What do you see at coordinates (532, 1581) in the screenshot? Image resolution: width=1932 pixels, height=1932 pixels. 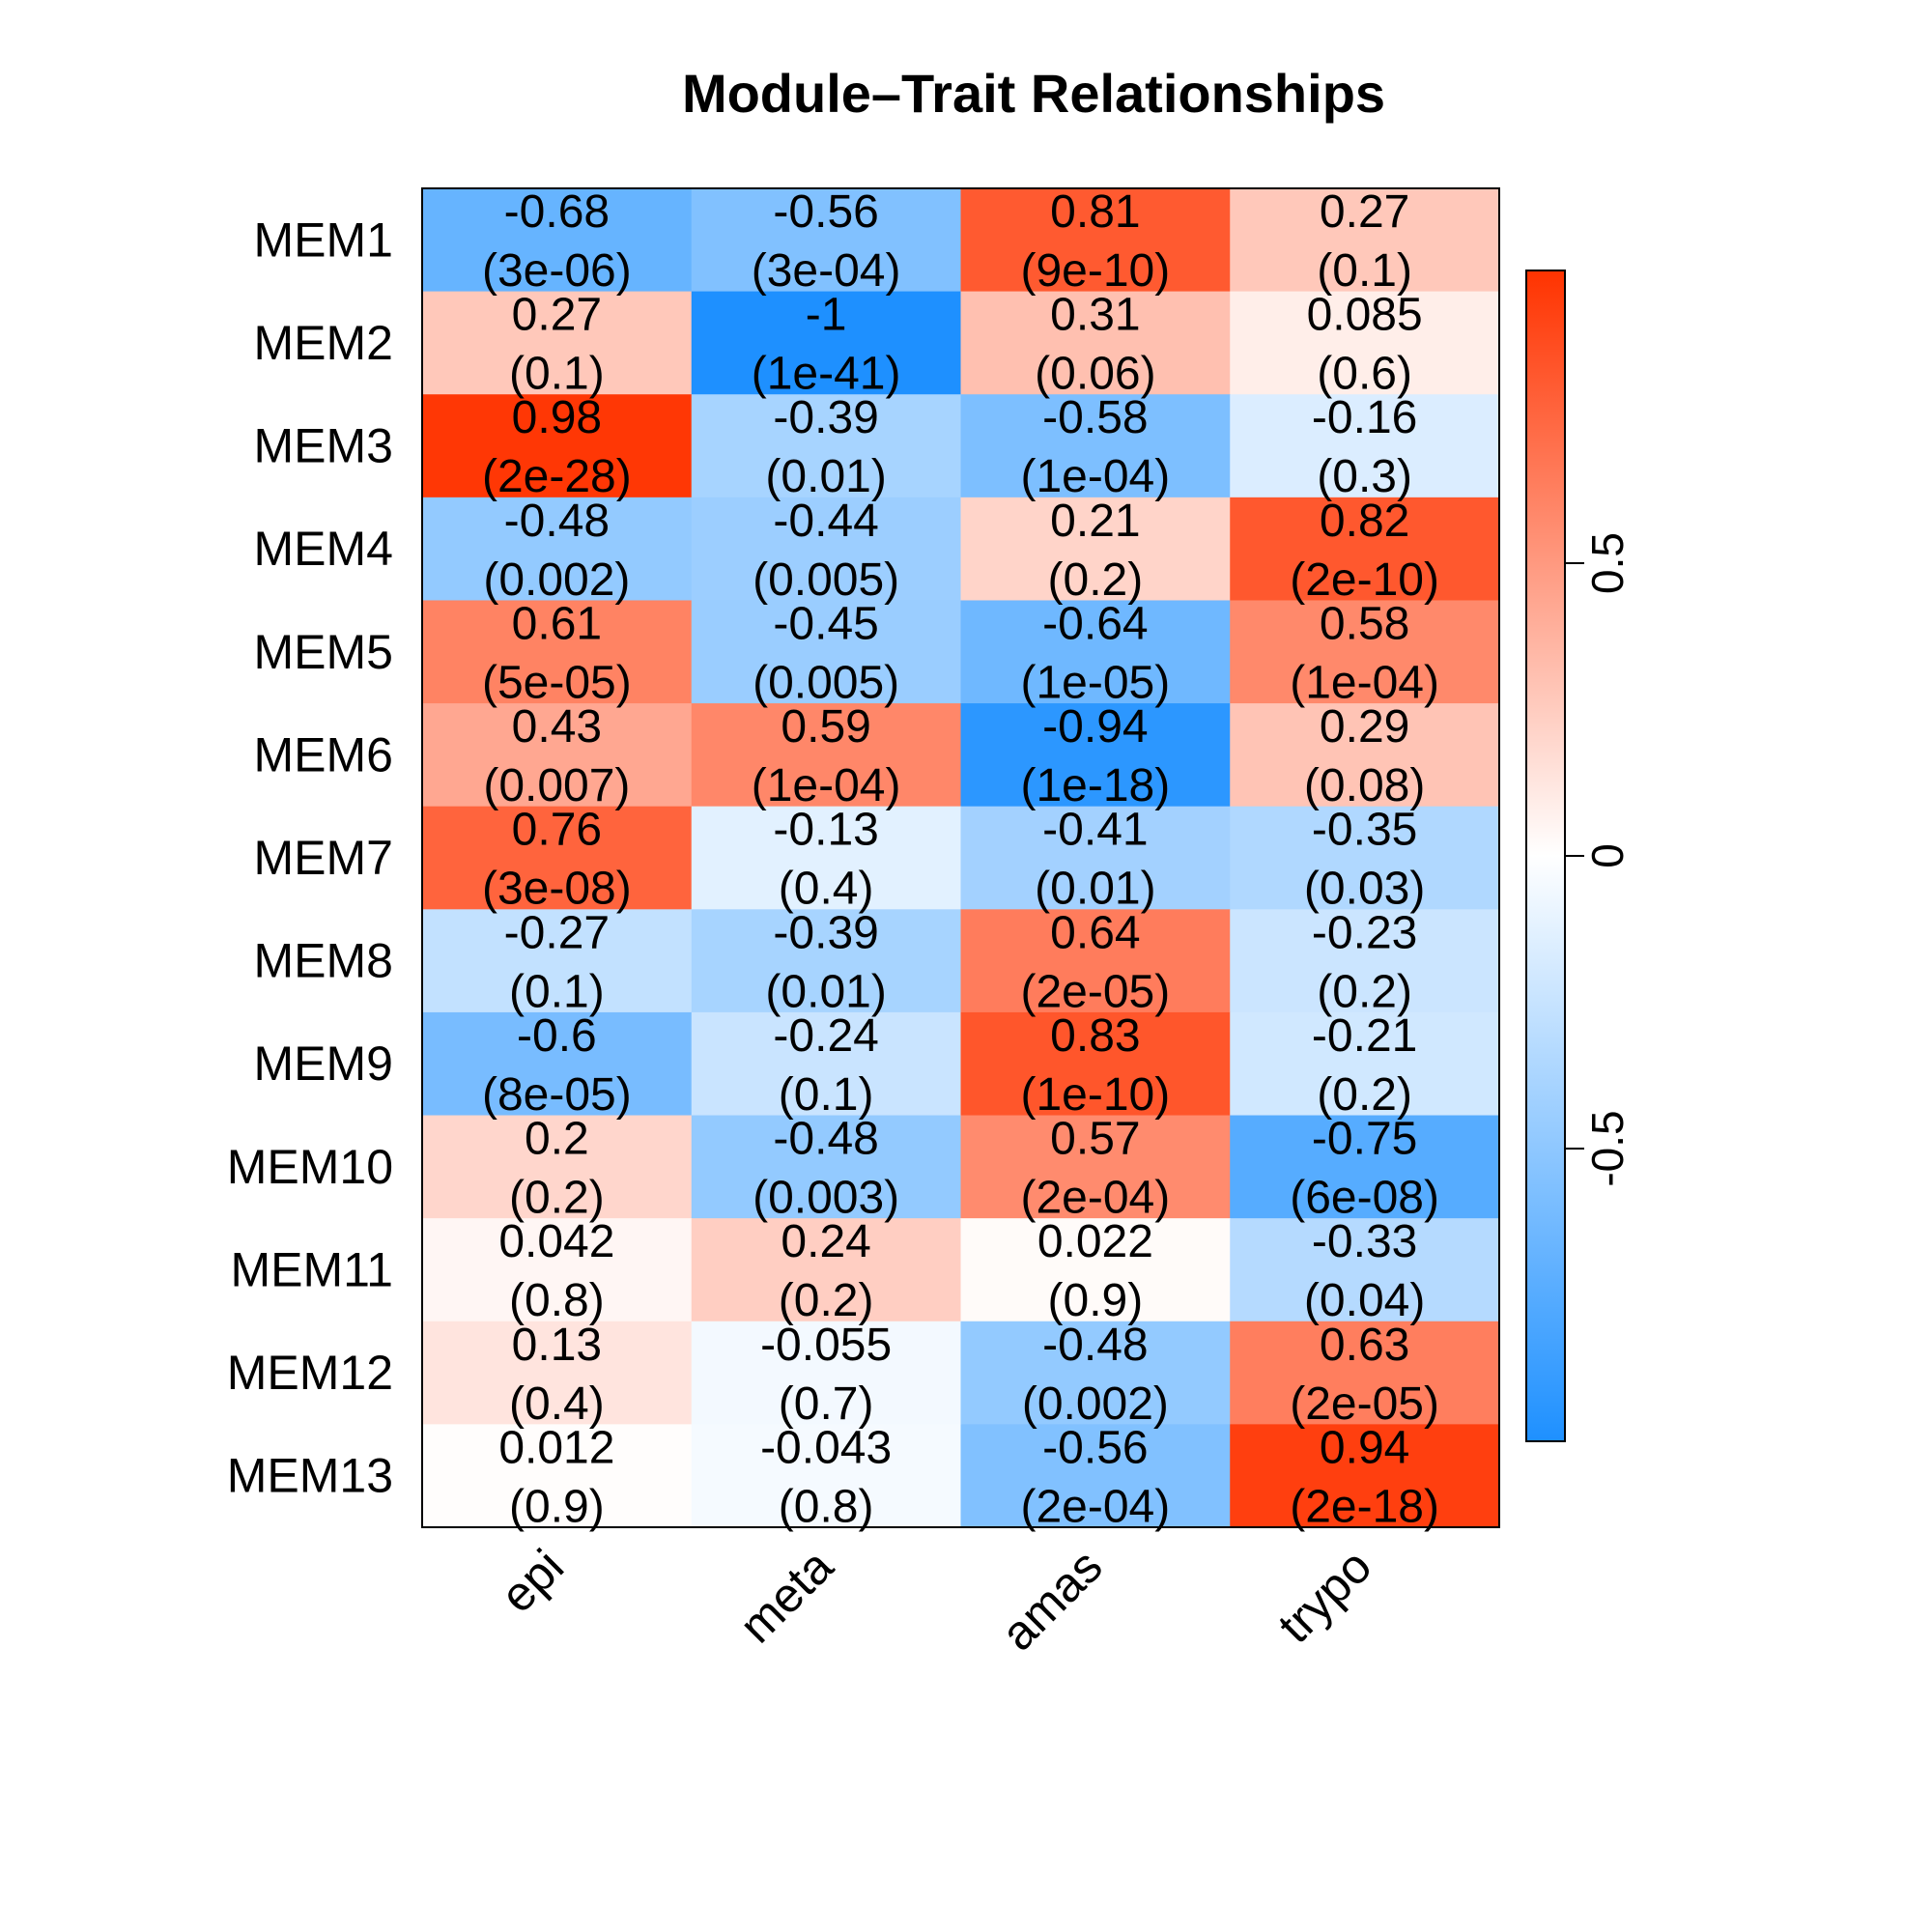 I see `column-label: epi` at bounding box center [532, 1581].